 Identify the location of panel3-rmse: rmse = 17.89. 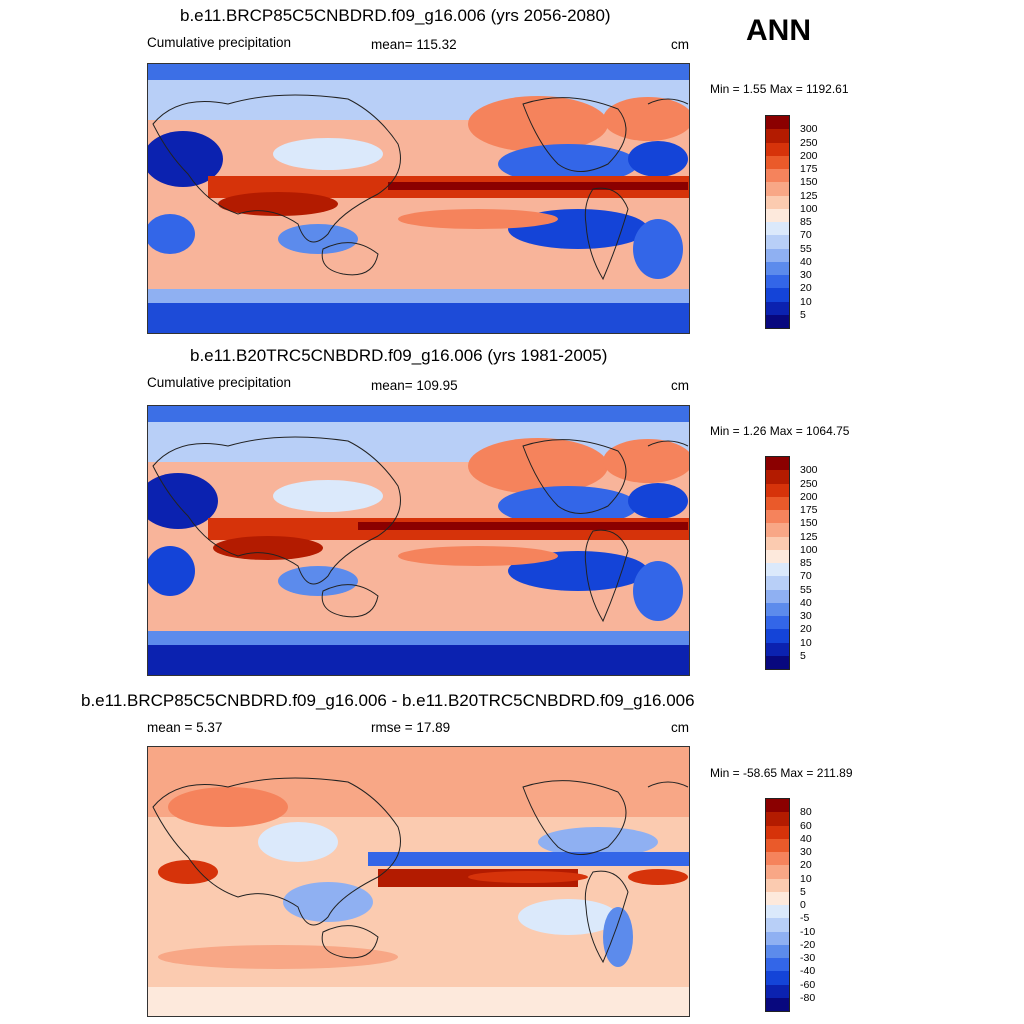
(411, 727).